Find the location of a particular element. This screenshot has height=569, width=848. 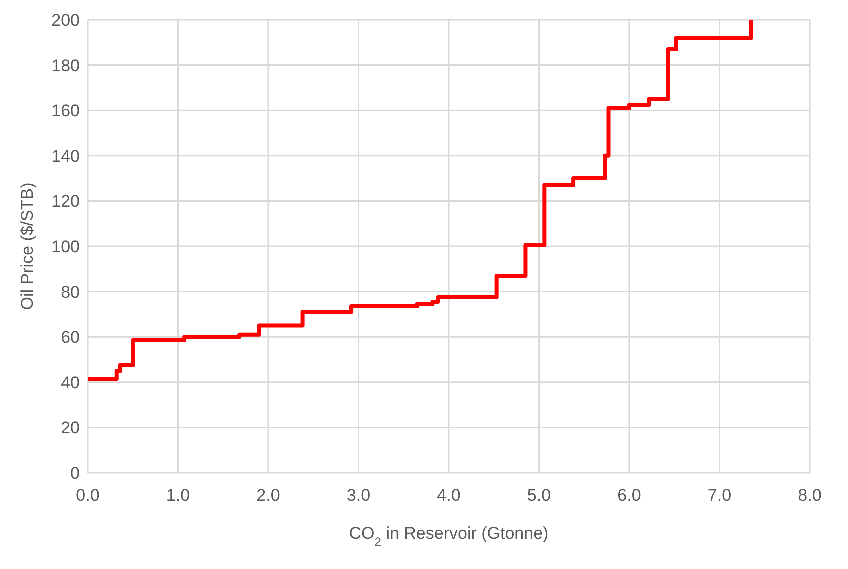

y-tick-label: 120 is located at coordinates (66, 202).